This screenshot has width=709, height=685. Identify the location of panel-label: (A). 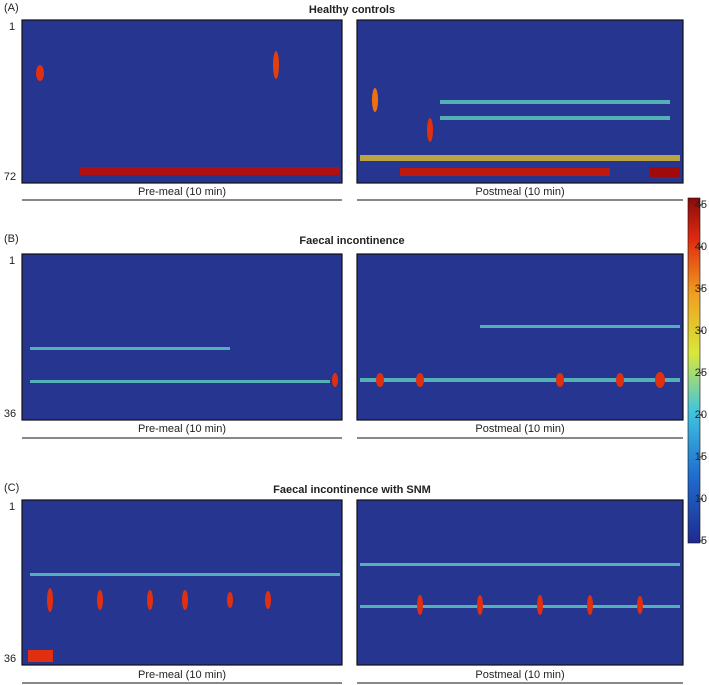
(11, 8).